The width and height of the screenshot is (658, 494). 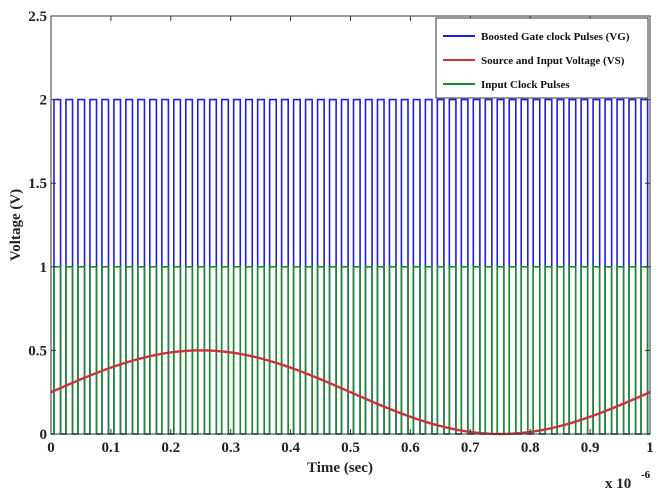 What do you see at coordinates (553, 61) in the screenshot?
I see `legend-label-vs: Source and Input Voltage (VS)` at bounding box center [553, 61].